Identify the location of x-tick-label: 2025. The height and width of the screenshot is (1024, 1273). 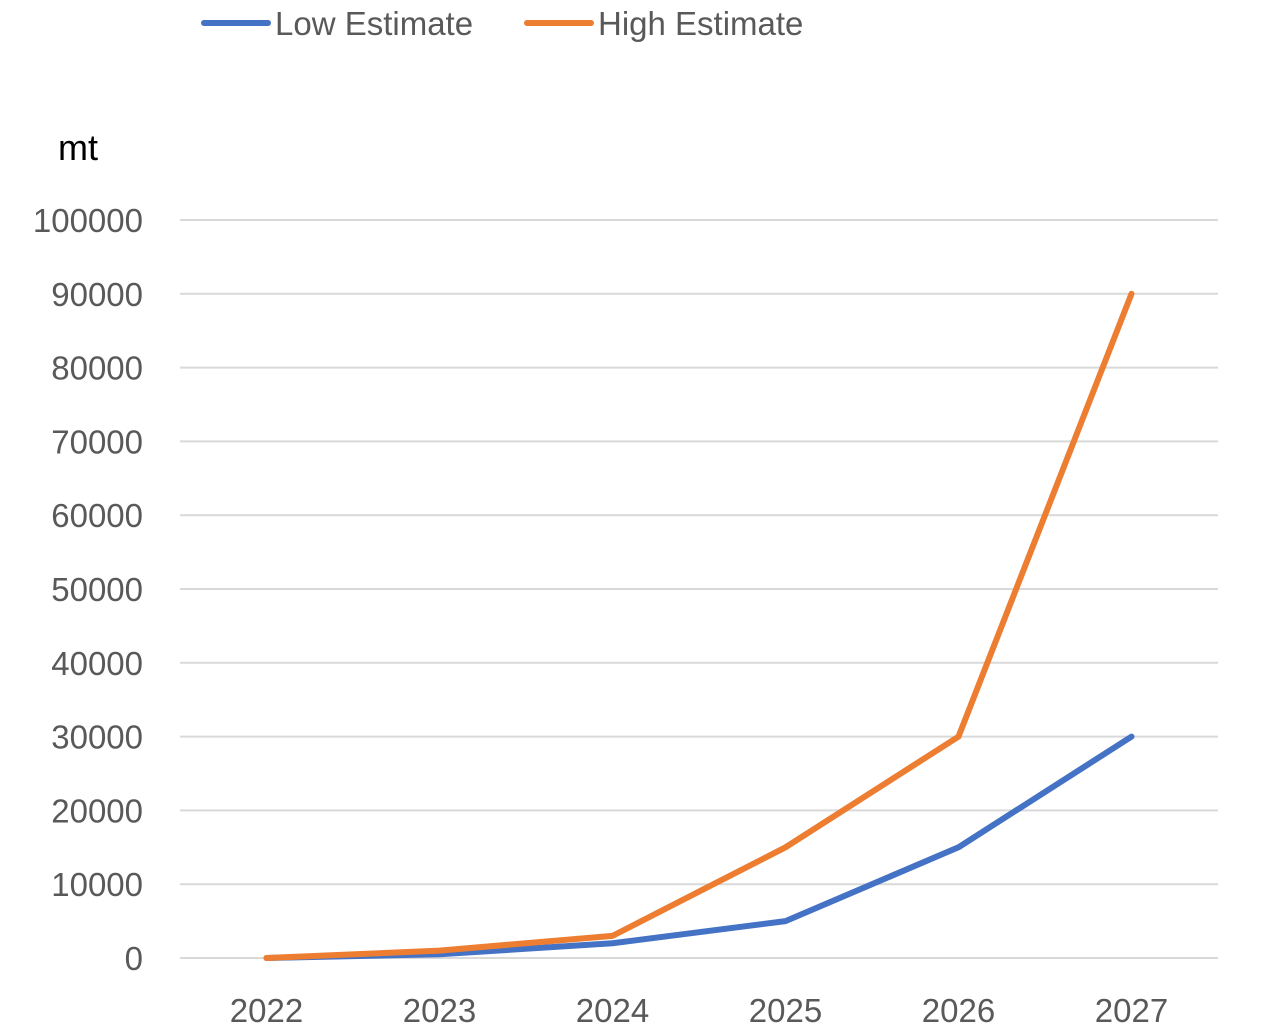
(785, 1008).